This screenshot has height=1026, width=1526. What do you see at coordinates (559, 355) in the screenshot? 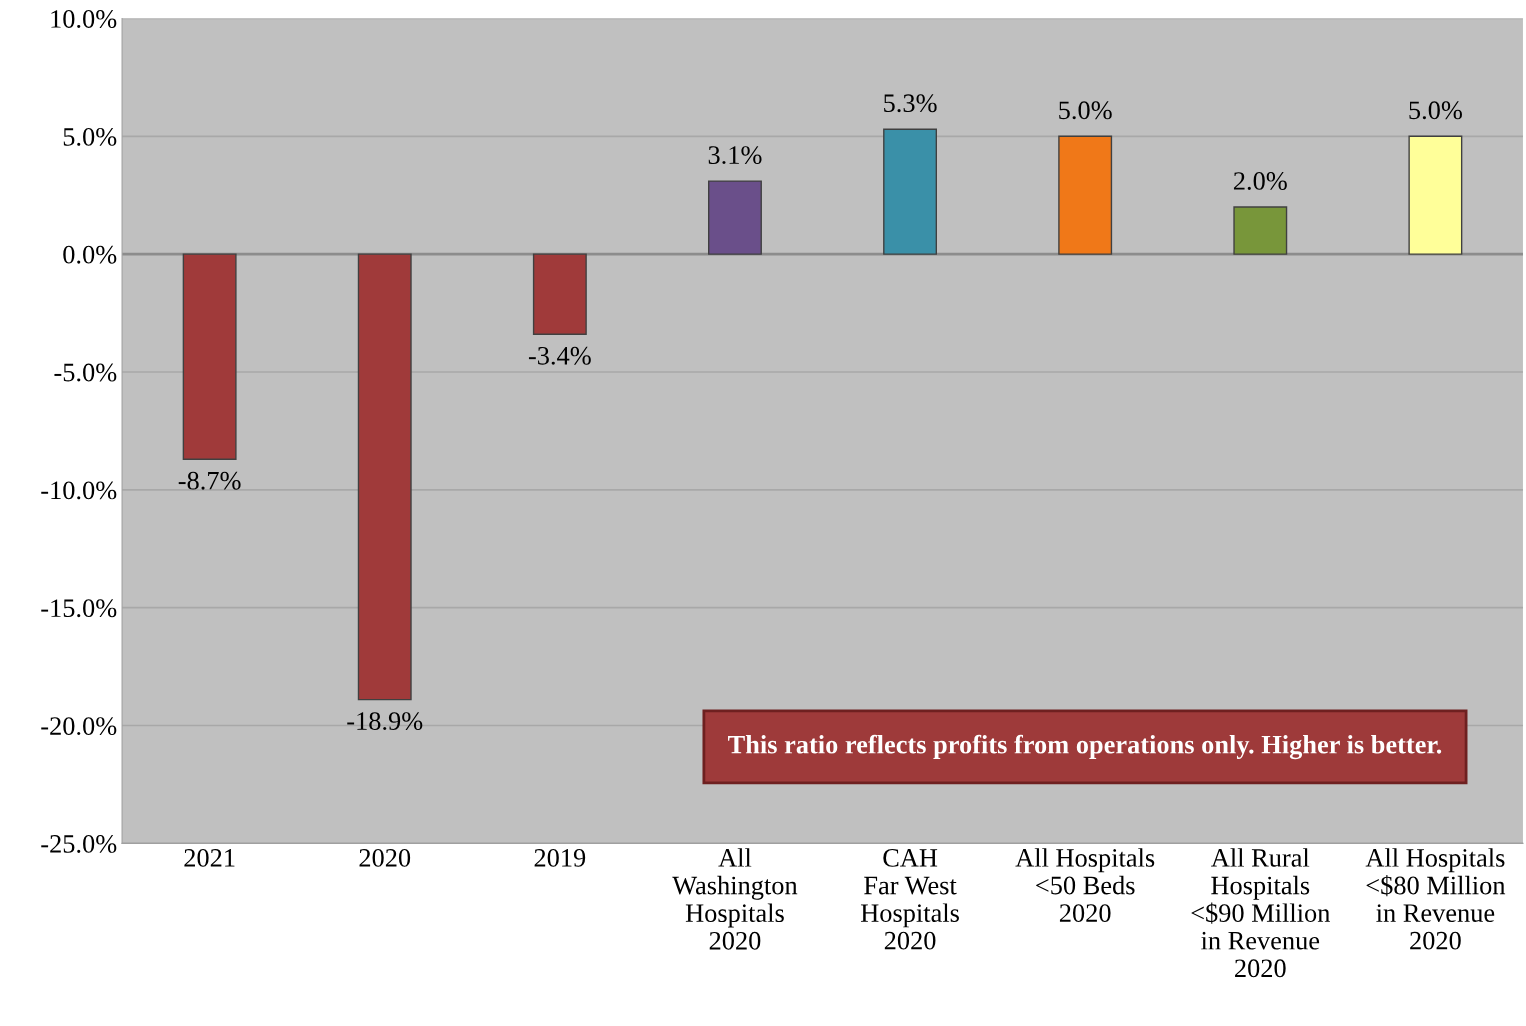
I see `data-label: -3.4%` at bounding box center [559, 355].